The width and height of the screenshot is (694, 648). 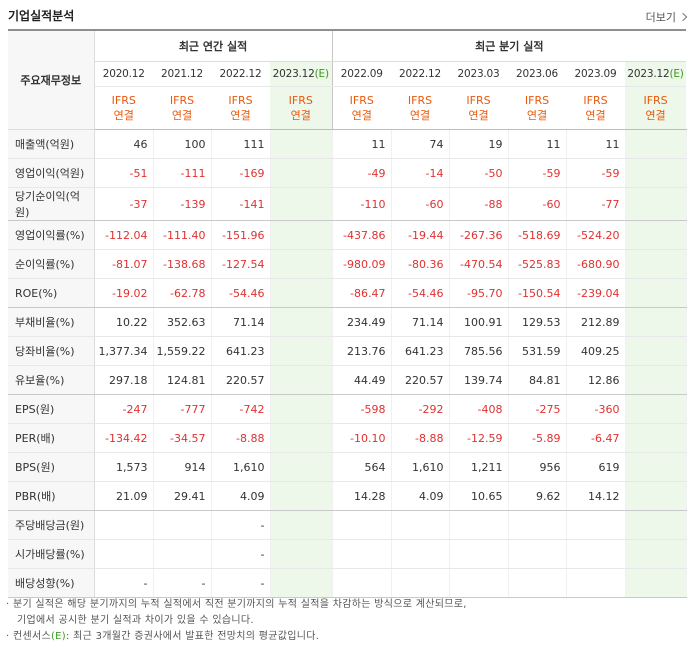 I want to click on value-cell: 12.86, so click(x=596, y=380).